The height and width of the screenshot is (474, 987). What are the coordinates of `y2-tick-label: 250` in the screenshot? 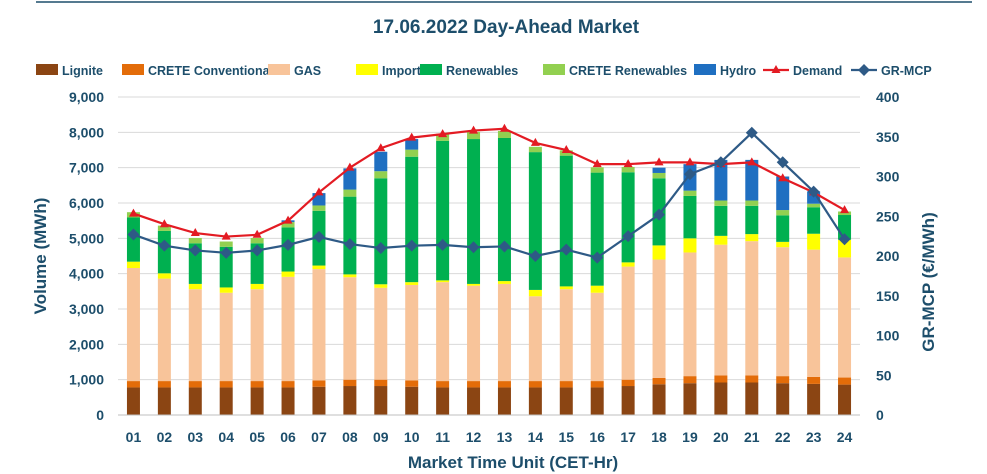 It's located at (888, 216).